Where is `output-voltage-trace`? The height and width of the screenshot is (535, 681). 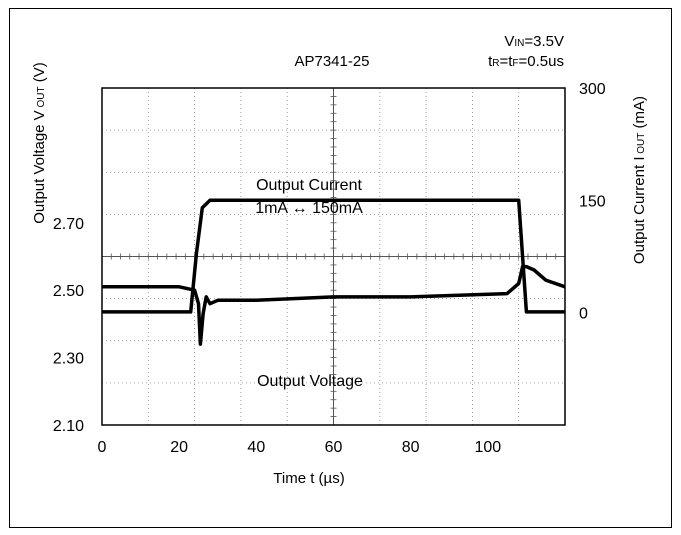 output-voltage-trace is located at coordinates (334, 305).